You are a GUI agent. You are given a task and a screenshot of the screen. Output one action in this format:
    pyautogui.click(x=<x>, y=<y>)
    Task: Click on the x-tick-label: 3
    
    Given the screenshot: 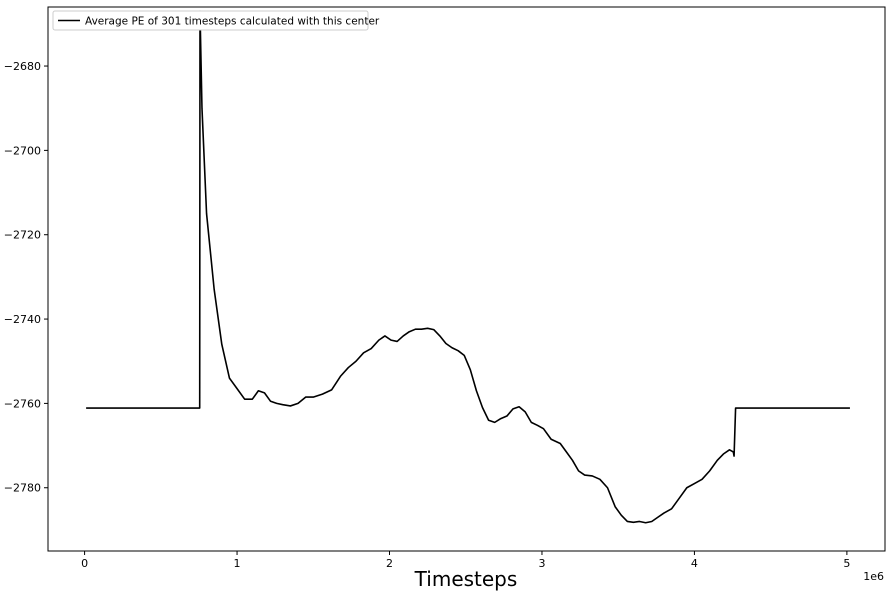 What is the action you would take?
    pyautogui.click(x=541, y=563)
    